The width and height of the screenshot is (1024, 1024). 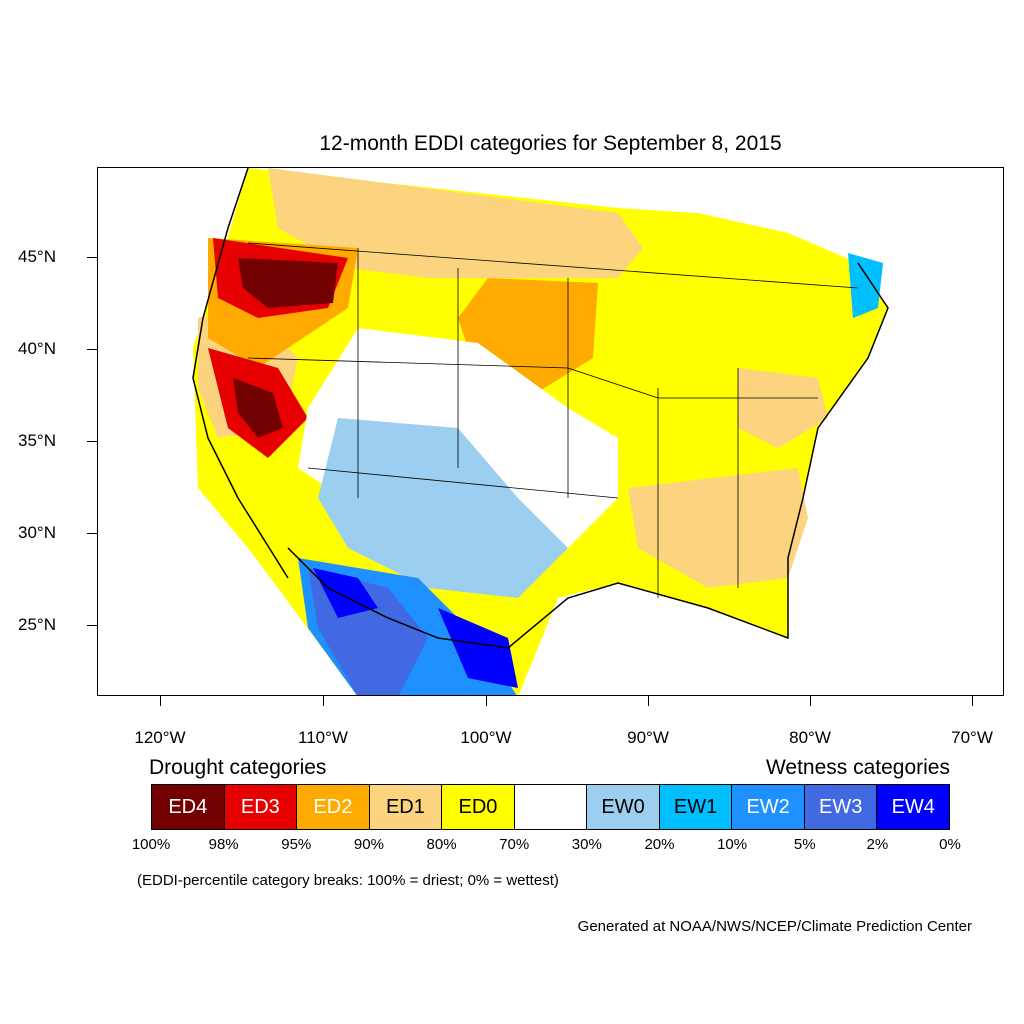 I want to click on ed1-region-midatlantic, so click(x=783, y=408).